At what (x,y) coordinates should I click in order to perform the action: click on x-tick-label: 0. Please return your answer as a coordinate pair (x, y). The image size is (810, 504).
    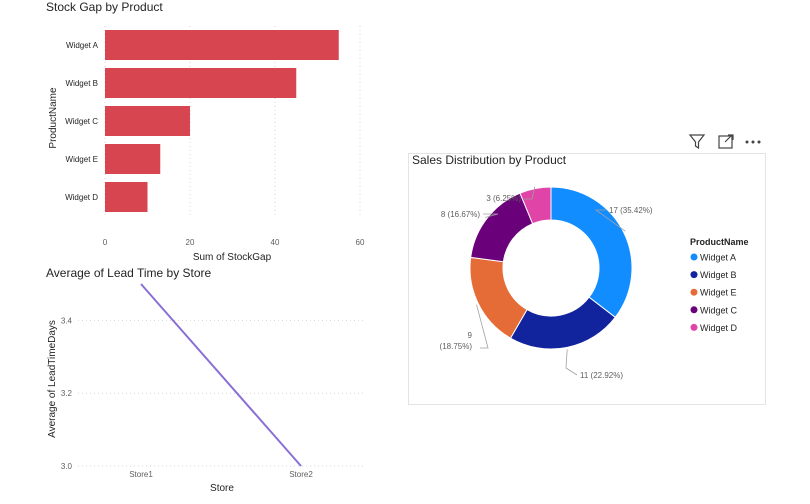
    Looking at the image, I should click on (105, 242).